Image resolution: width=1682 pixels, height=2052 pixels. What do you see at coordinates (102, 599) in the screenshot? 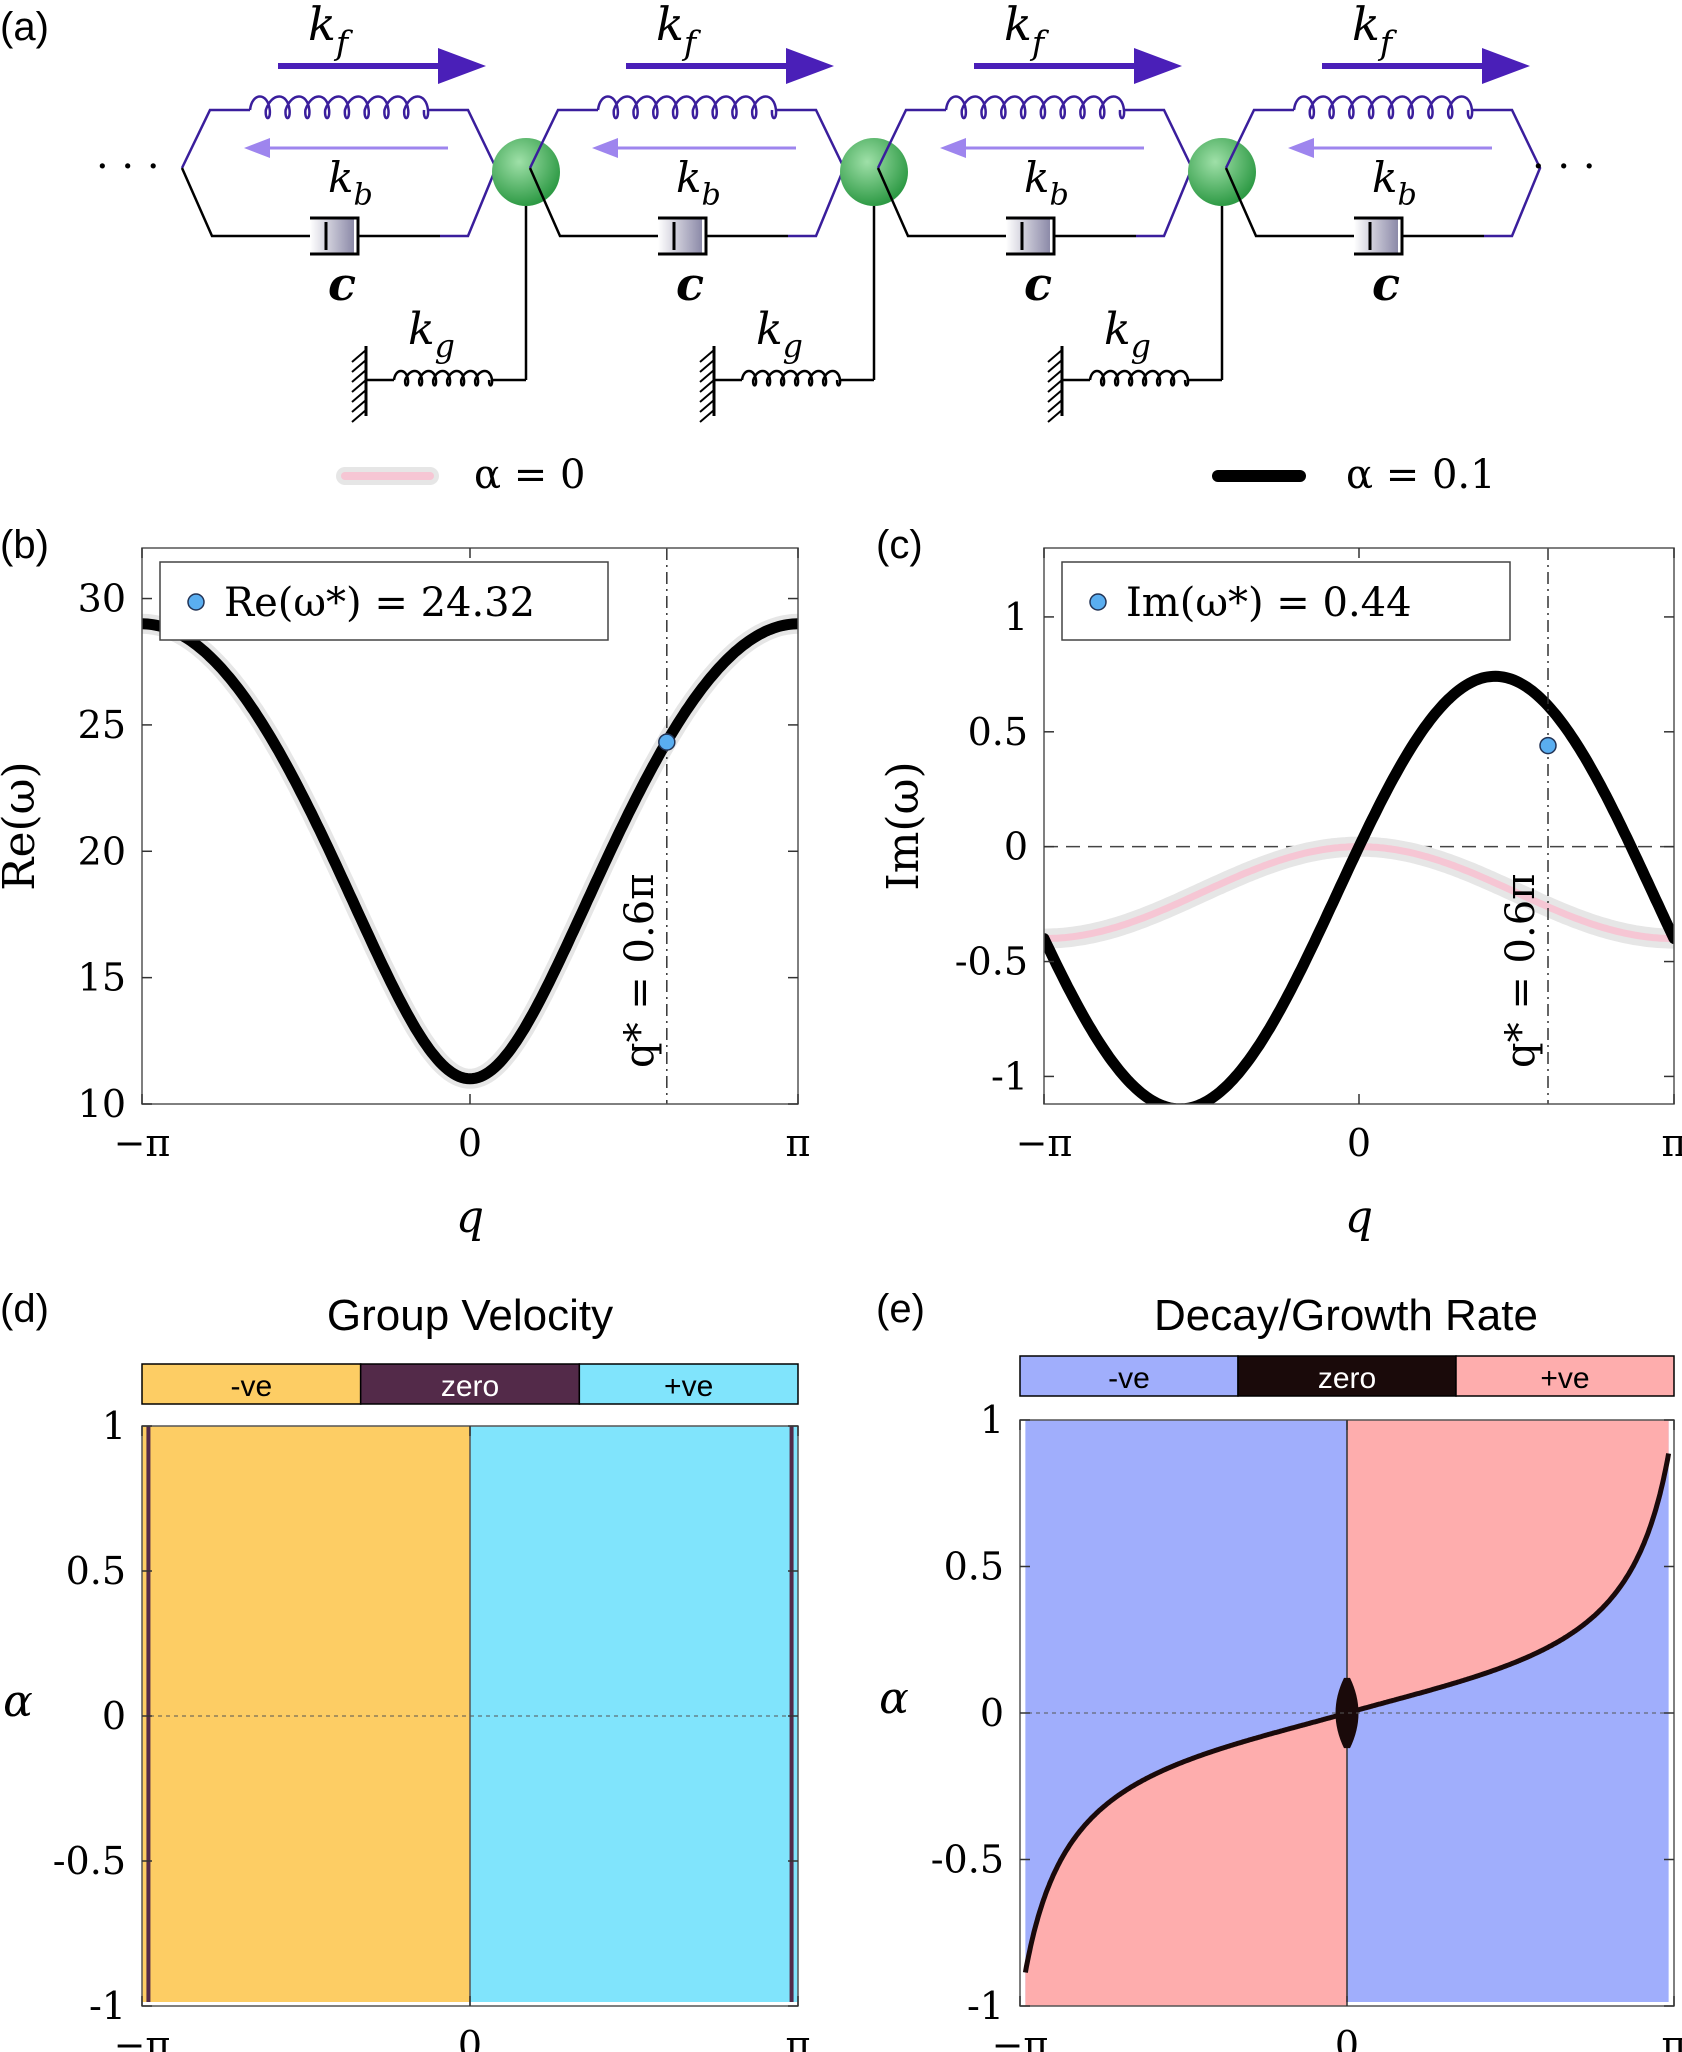
I see `y-tick-label: 30` at bounding box center [102, 599].